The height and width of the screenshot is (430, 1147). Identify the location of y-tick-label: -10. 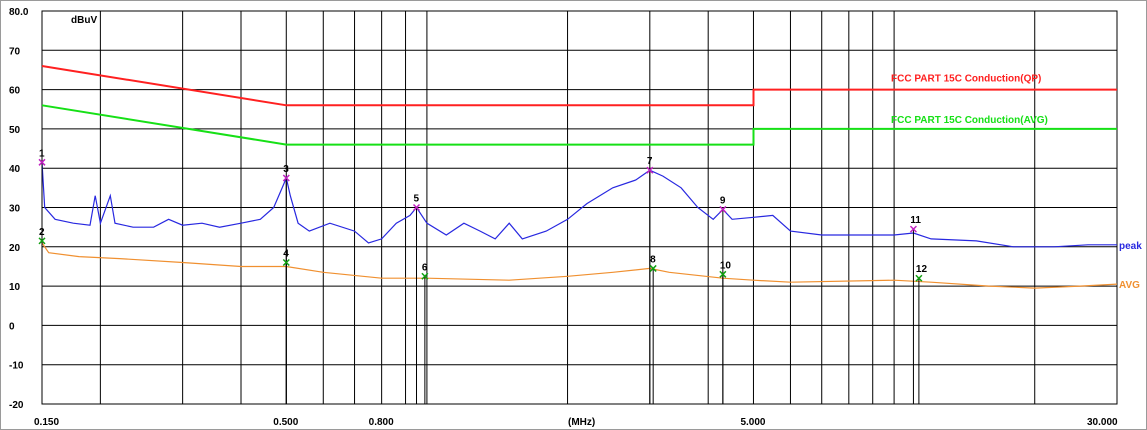
(16, 366).